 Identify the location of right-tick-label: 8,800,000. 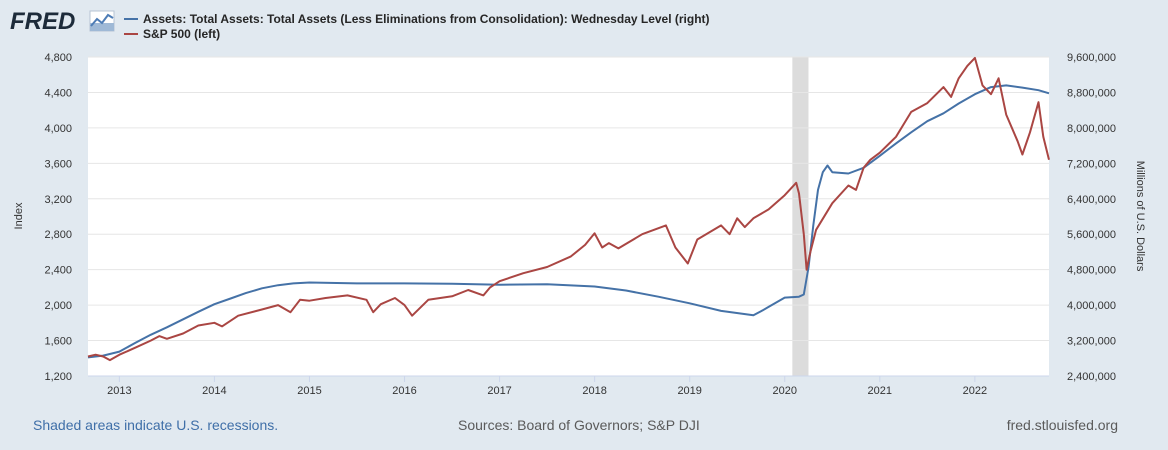
(1091, 93).